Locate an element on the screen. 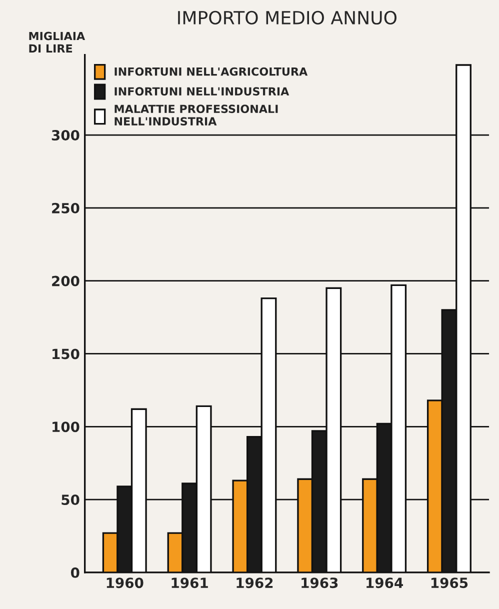  x-tick-label: 1965 is located at coordinates (449, 583).